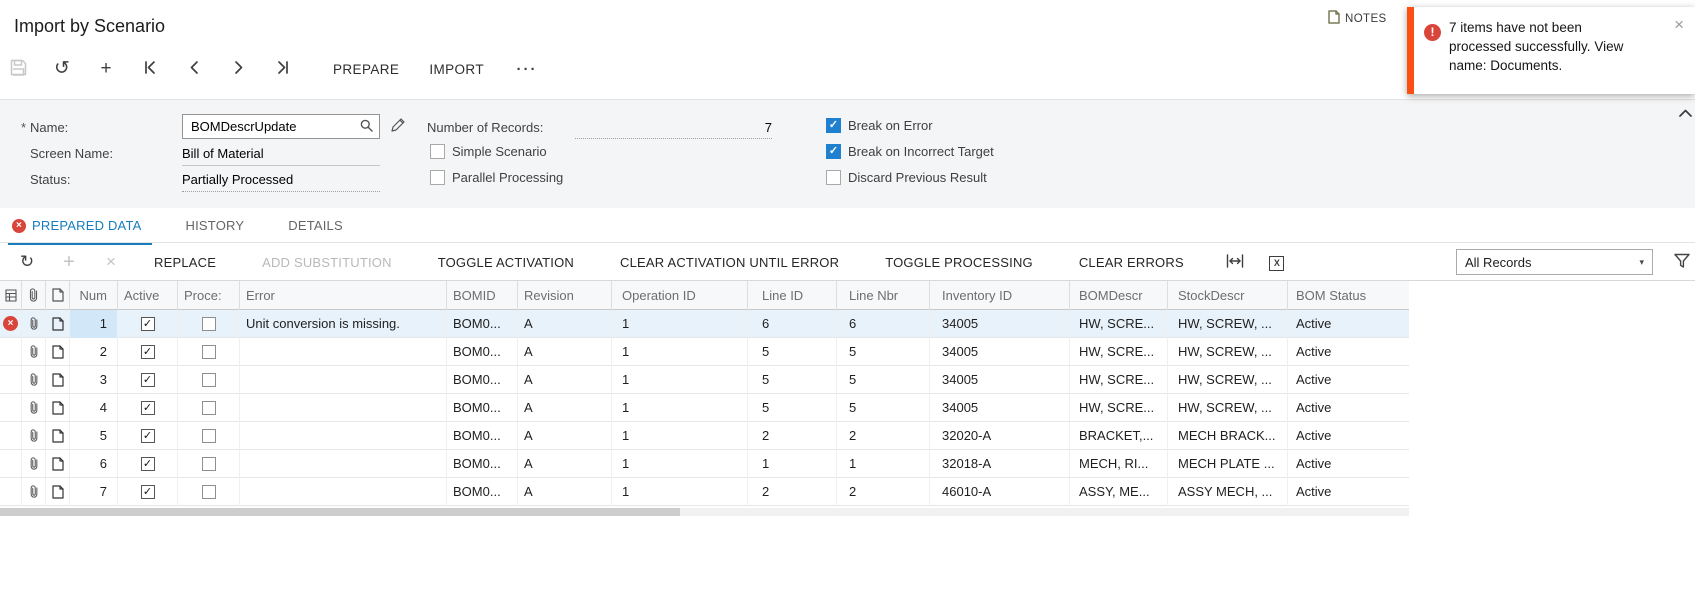 The height and width of the screenshot is (605, 1695). Describe the element at coordinates (883, 295) in the screenshot. I see `column-header-line-nbr: Line Nbr` at that location.